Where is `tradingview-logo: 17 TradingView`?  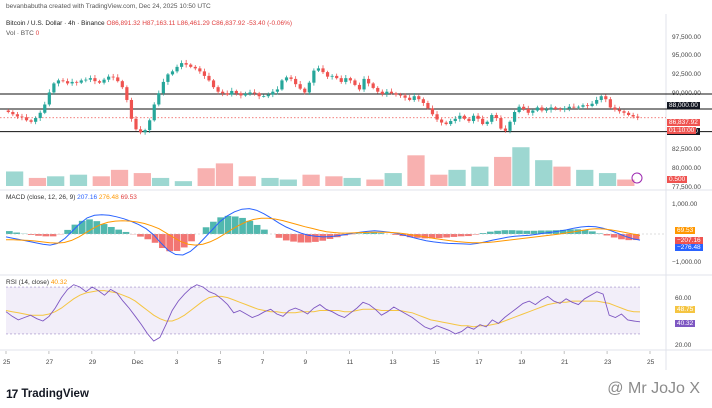
tradingview-logo: 17 TradingView is located at coordinates (47, 394).